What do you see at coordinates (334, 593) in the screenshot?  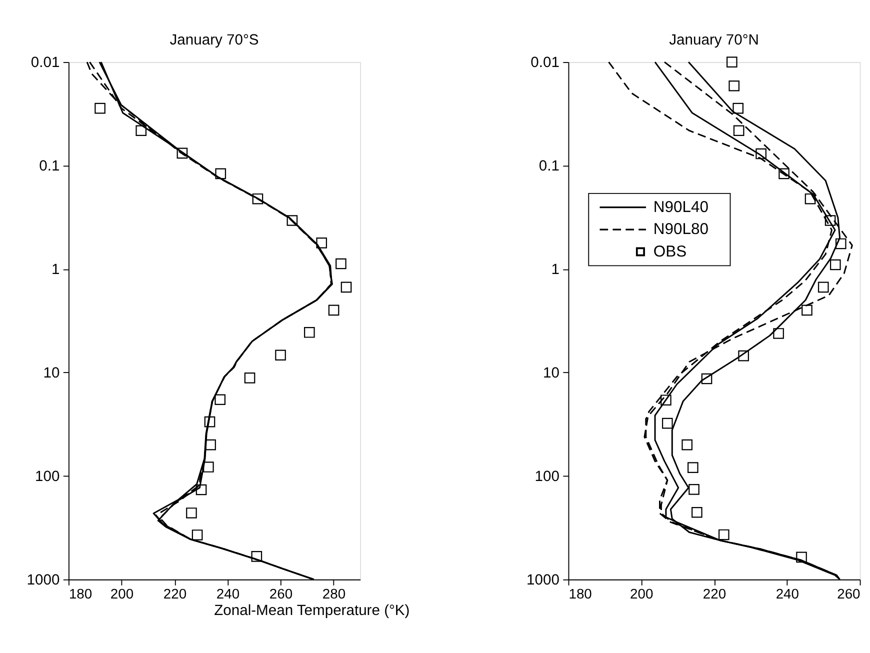 I see `x-tick-label: 280` at bounding box center [334, 593].